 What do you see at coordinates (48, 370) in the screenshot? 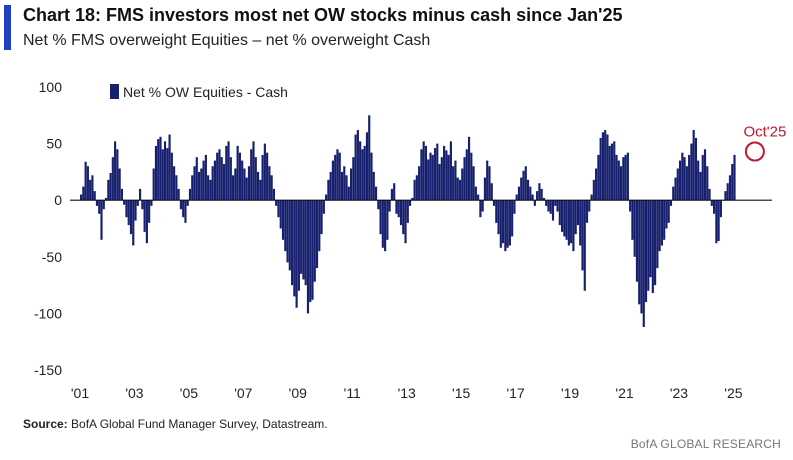
I see `y-tick-label: -150` at bounding box center [48, 370].